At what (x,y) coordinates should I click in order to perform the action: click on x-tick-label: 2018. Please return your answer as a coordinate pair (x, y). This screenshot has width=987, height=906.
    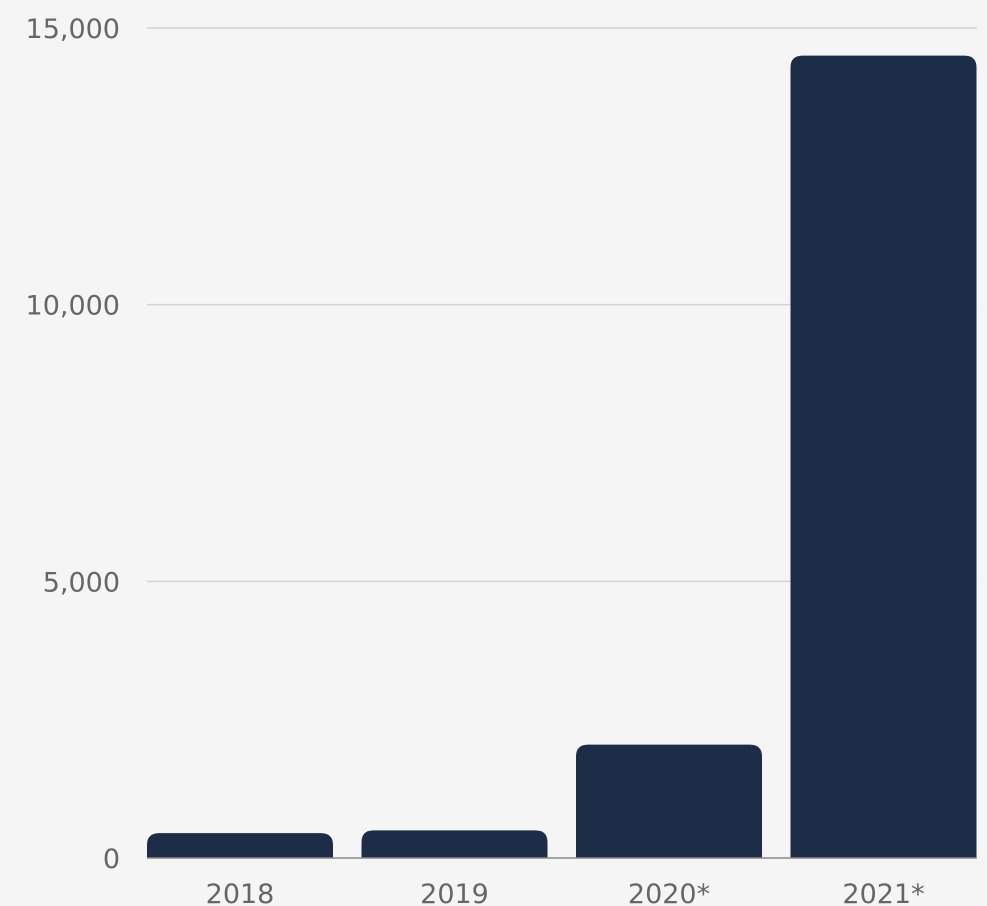
    Looking at the image, I should click on (240, 892).